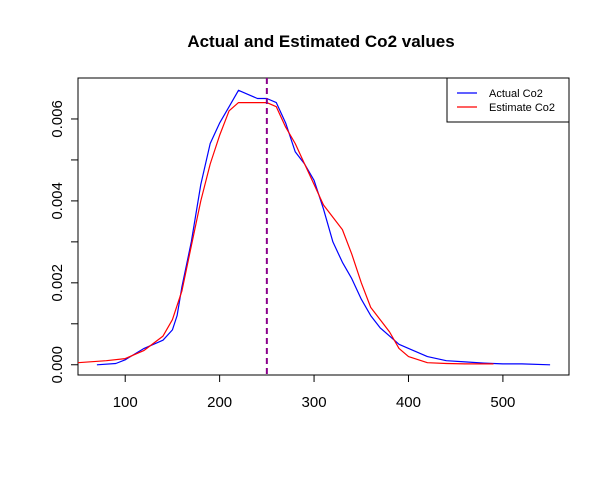 The image size is (608, 478). What do you see at coordinates (314, 392) in the screenshot?
I see `x-axis: 100 200 300 400 500` at bounding box center [314, 392].